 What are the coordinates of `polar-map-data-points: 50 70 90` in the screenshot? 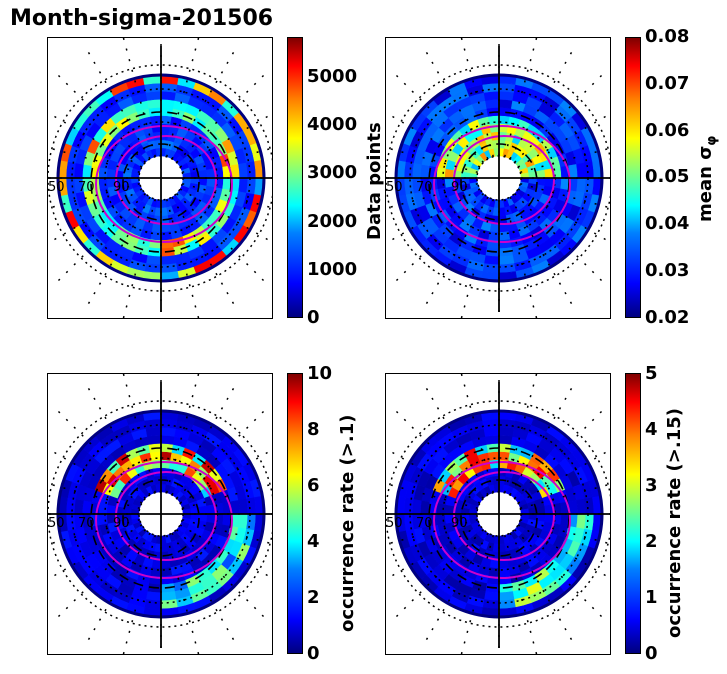 It's located at (160, 178).